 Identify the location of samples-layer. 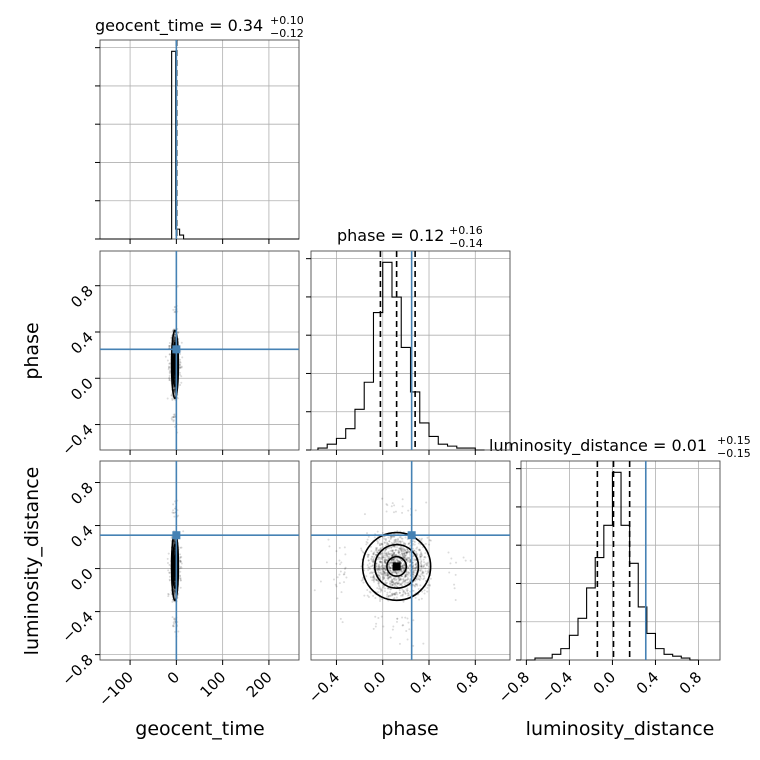
(392, 572).